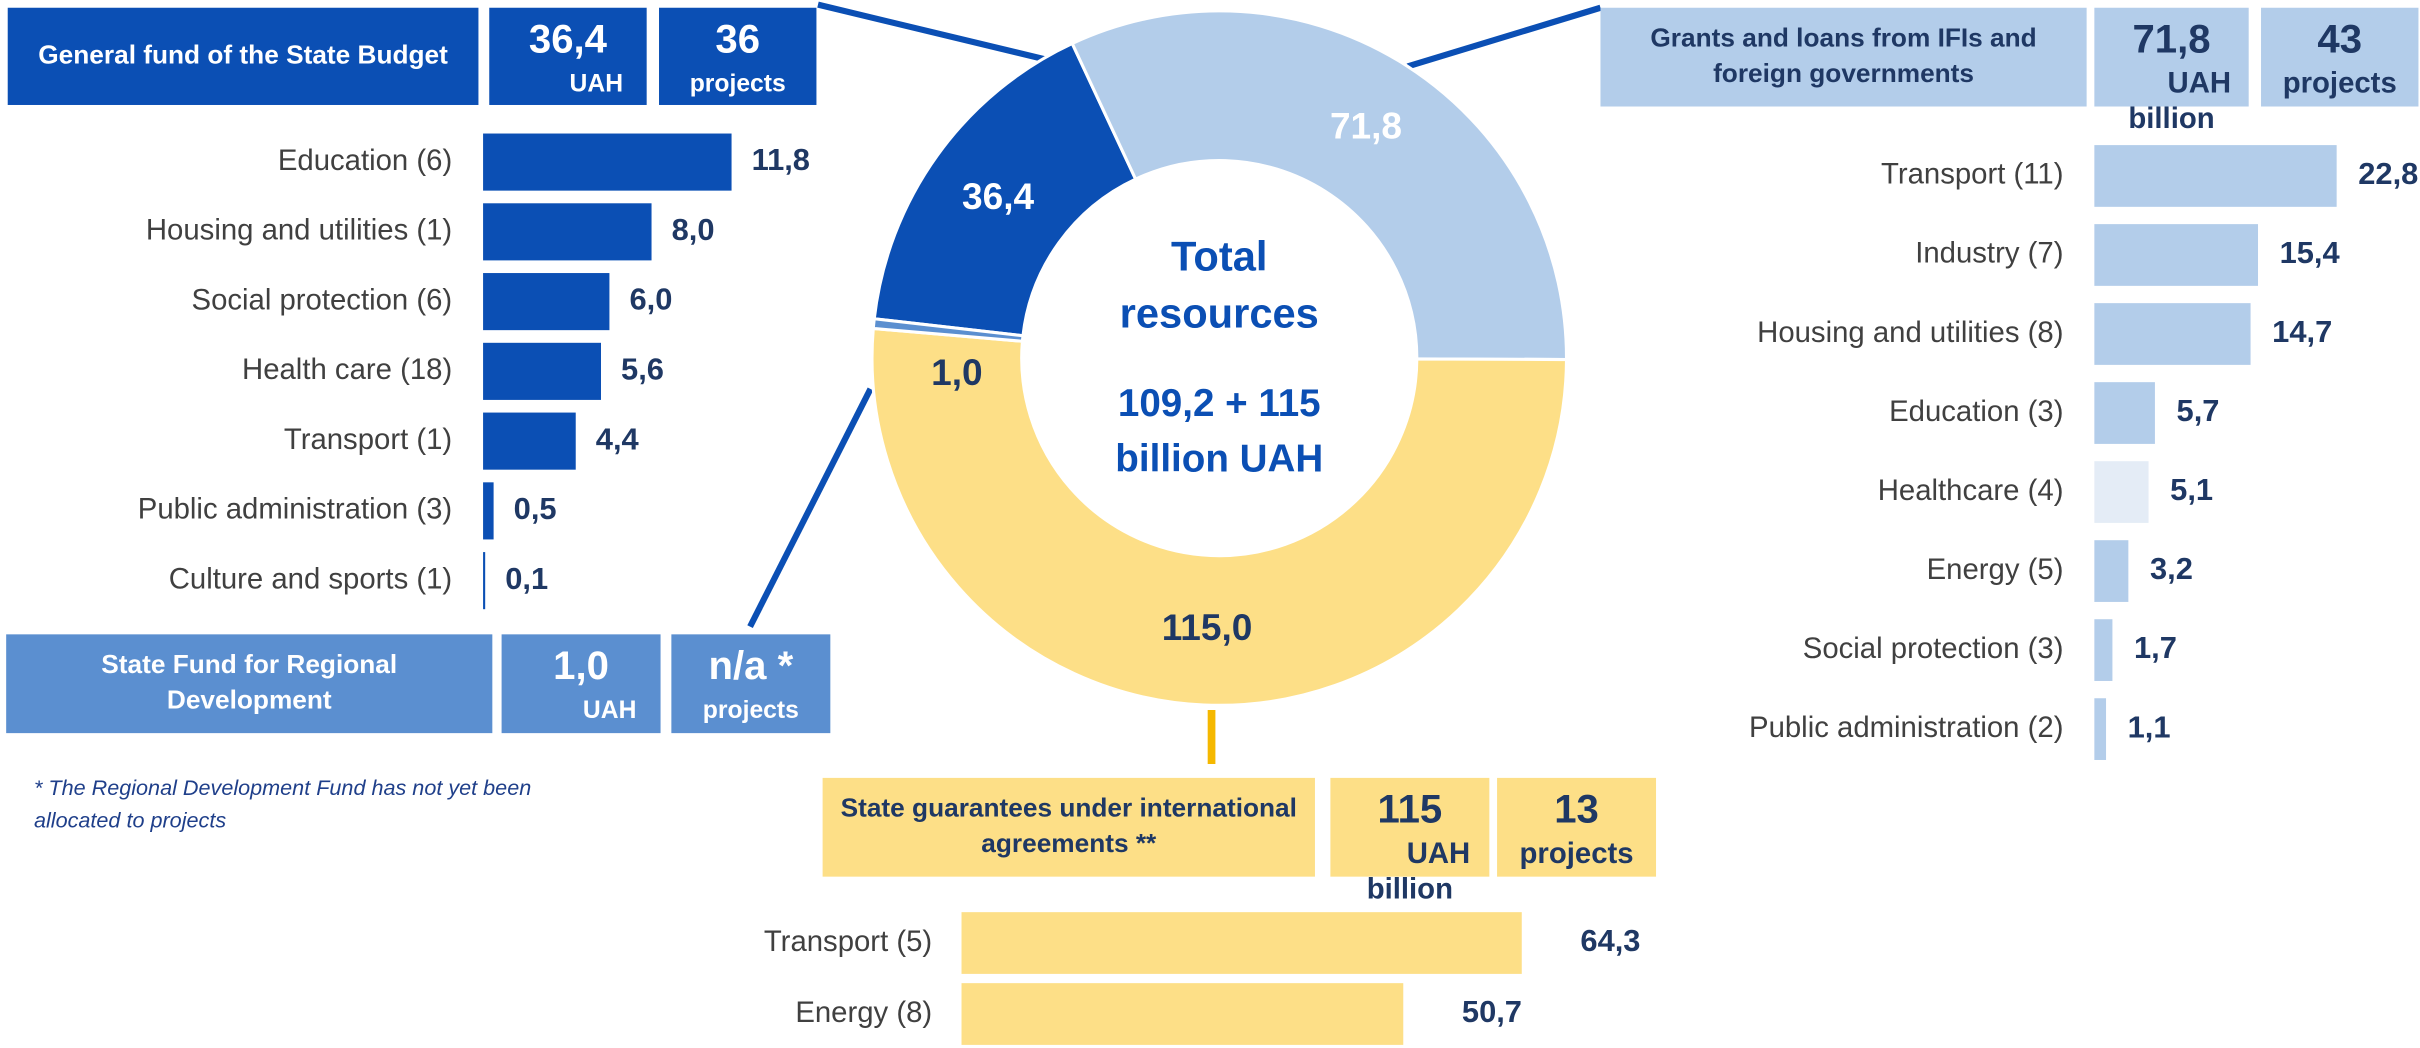 This screenshot has width=2420, height=1048. What do you see at coordinates (1610, 940) in the screenshot?
I see `bar-value: 64,3` at bounding box center [1610, 940].